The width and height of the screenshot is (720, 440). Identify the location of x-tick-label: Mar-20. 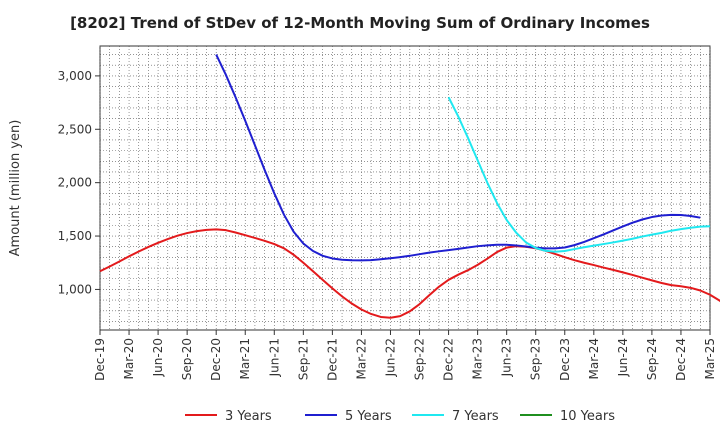
(129, 358).